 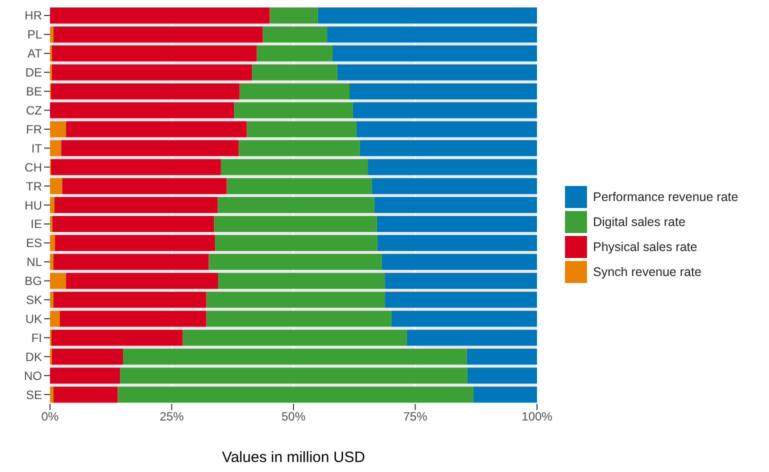 What do you see at coordinates (34, 395) in the screenshot?
I see `y-tick-label: SE` at bounding box center [34, 395].